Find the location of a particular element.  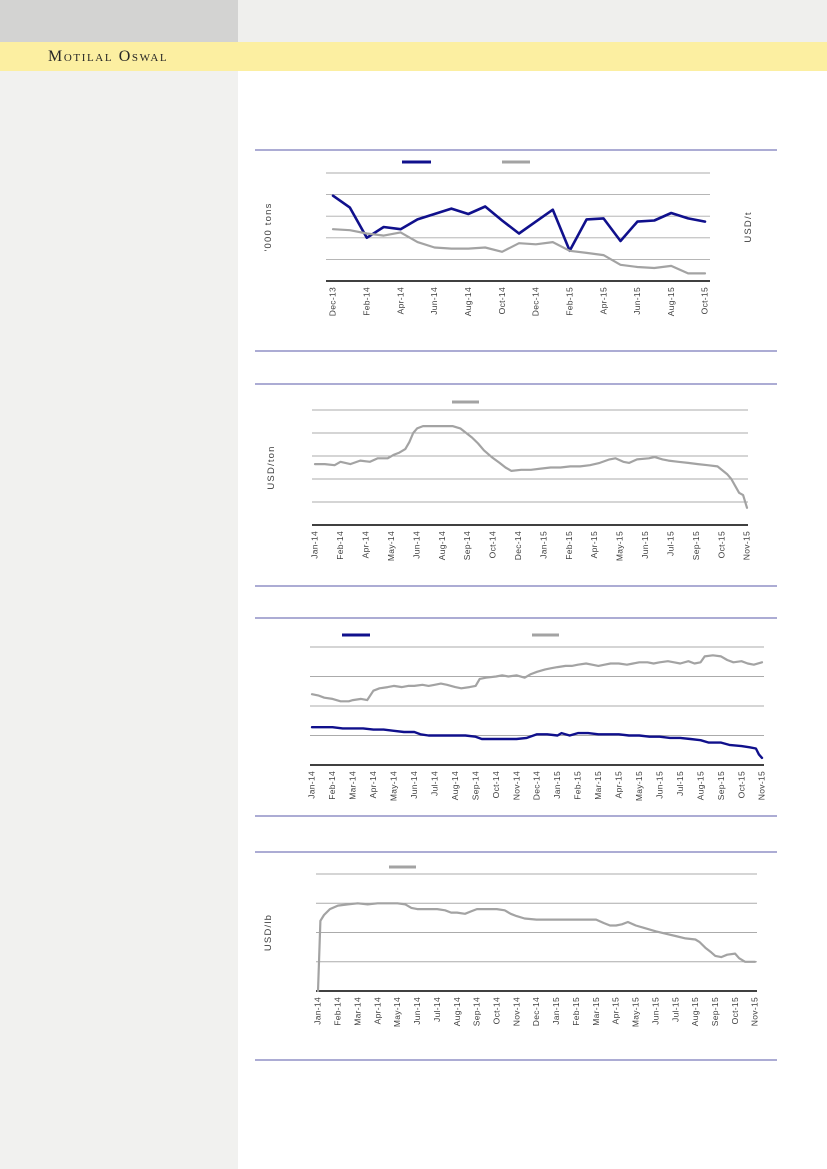

chart-3-navy-line is located at coordinates (537, 743).